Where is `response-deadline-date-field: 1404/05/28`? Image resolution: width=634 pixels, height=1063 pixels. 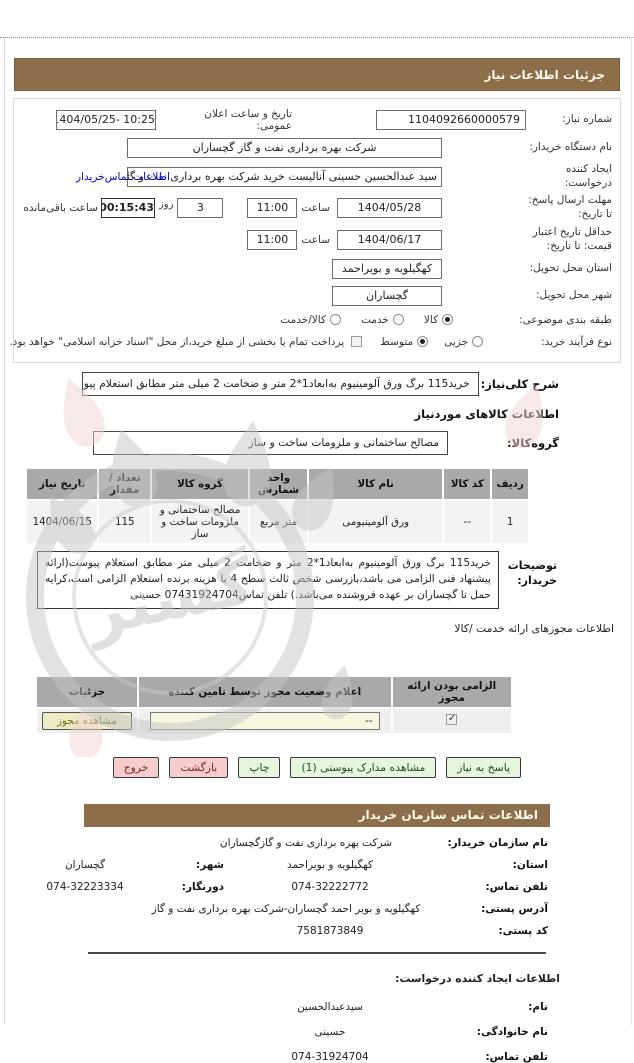 response-deadline-date-field: 1404/05/28 is located at coordinates (389, 208).